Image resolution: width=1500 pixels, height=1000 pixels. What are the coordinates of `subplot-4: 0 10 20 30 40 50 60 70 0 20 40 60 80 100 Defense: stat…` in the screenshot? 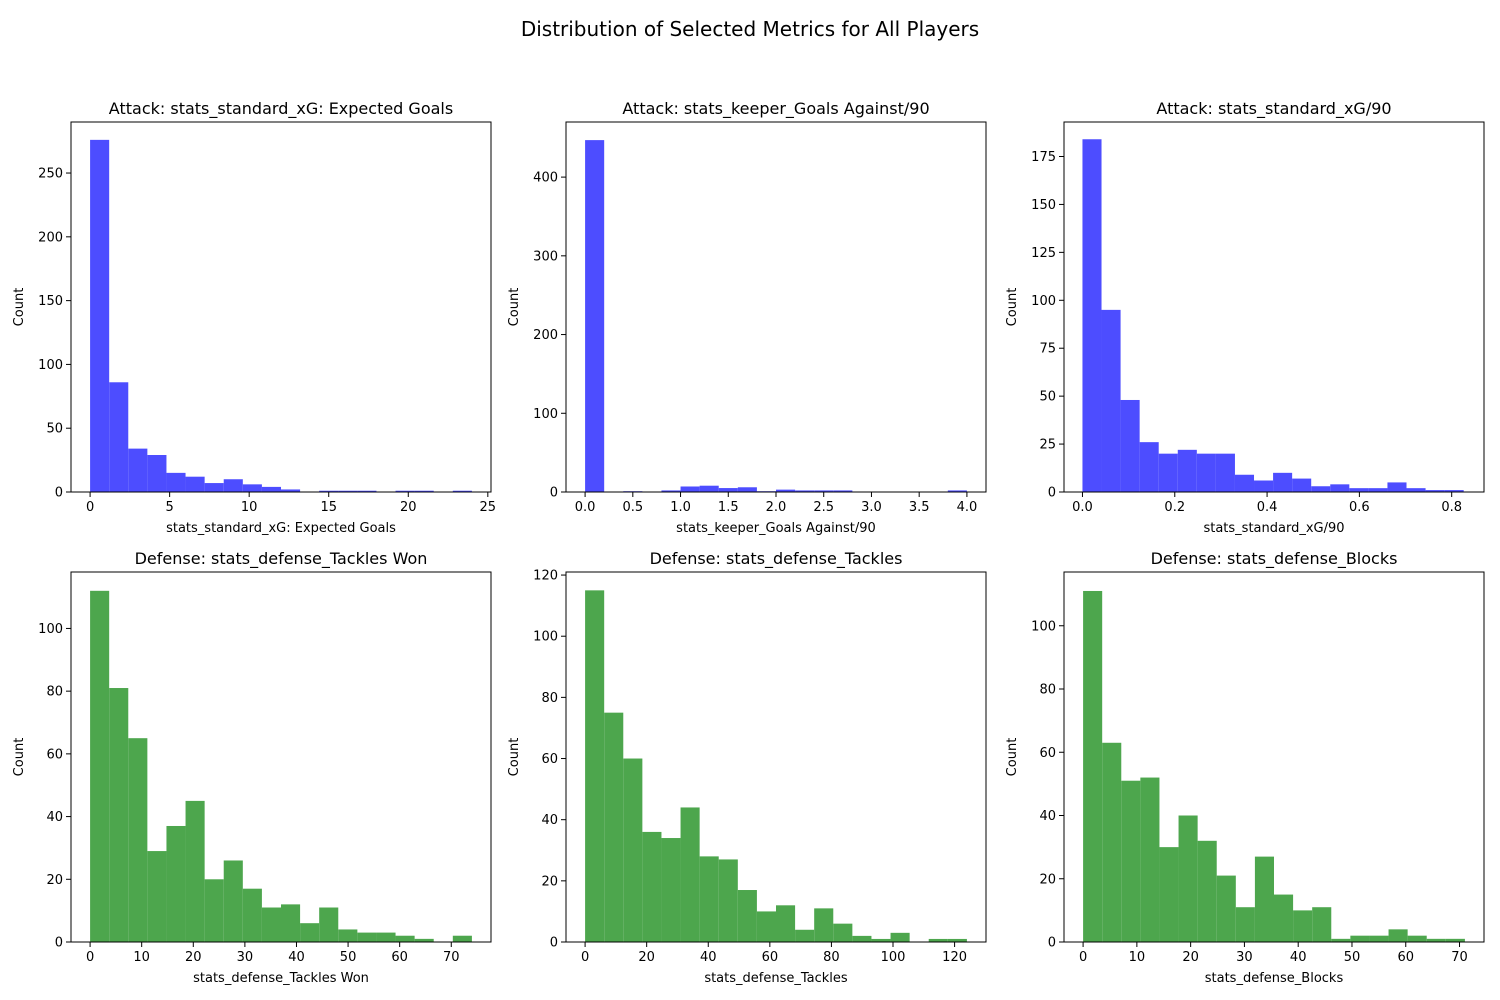 It's located at (252, 767).